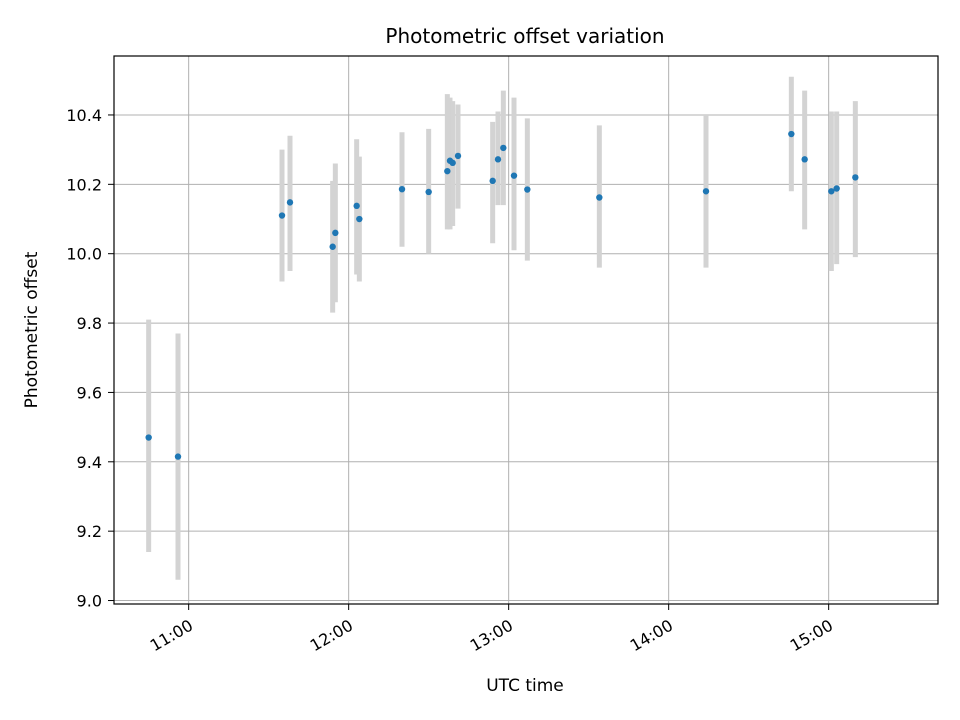  Describe the element at coordinates (651, 636) in the screenshot. I see `x-tick-label: 14:00` at that location.